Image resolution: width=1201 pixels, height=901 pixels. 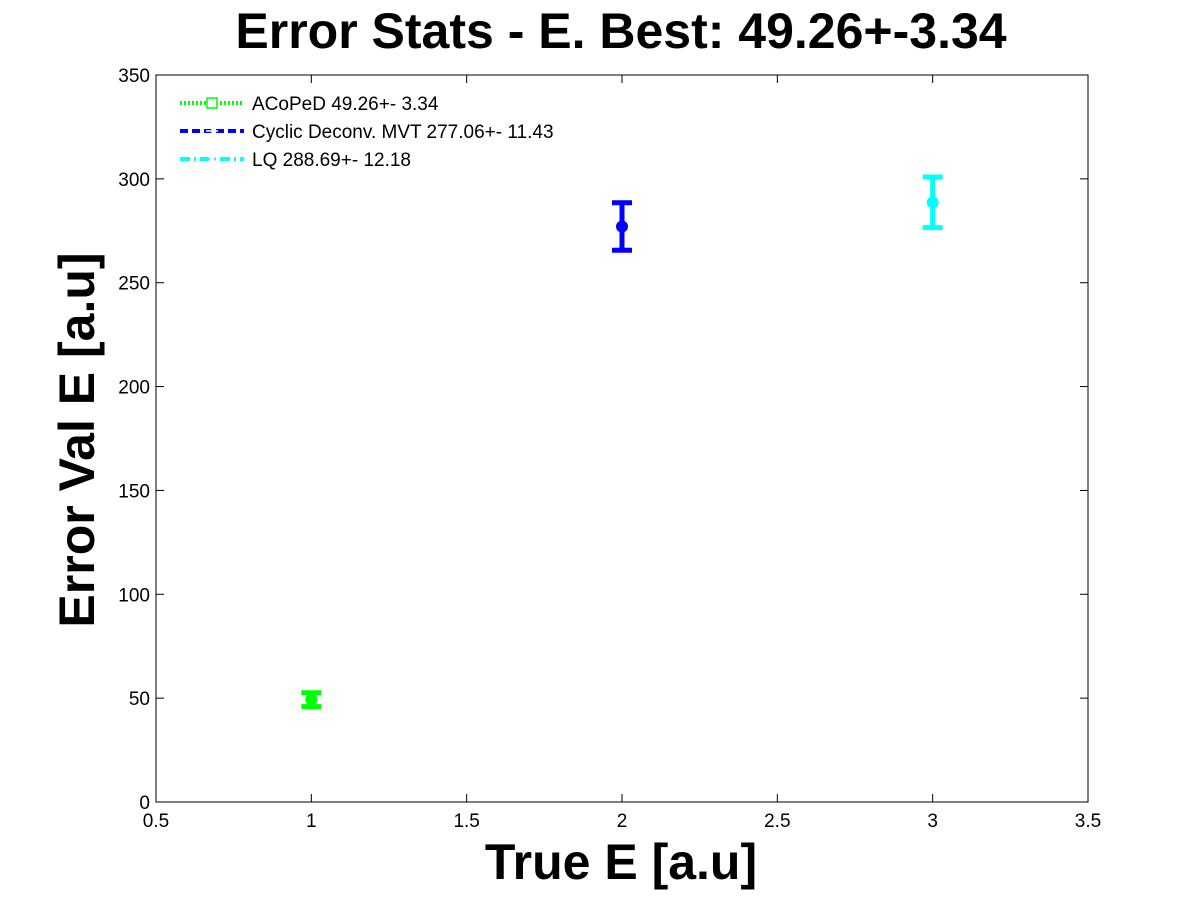 What do you see at coordinates (622, 821) in the screenshot?
I see `x-tick-label: 2` at bounding box center [622, 821].